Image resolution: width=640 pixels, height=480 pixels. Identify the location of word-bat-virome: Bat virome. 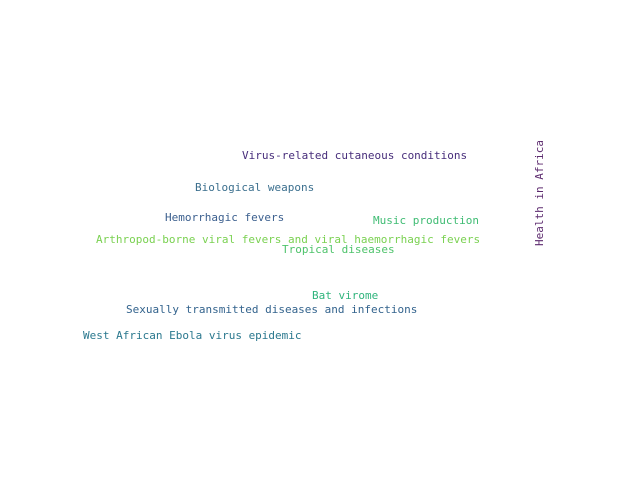
(345, 295).